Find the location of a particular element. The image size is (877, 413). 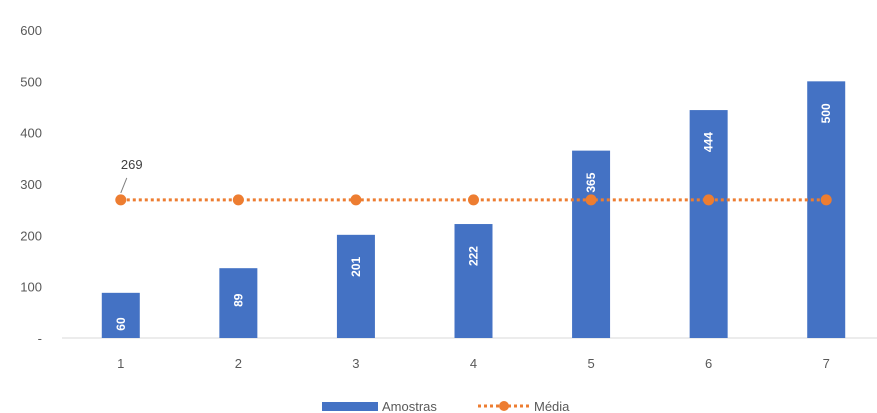

bar-data-label: 89 is located at coordinates (238, 300).